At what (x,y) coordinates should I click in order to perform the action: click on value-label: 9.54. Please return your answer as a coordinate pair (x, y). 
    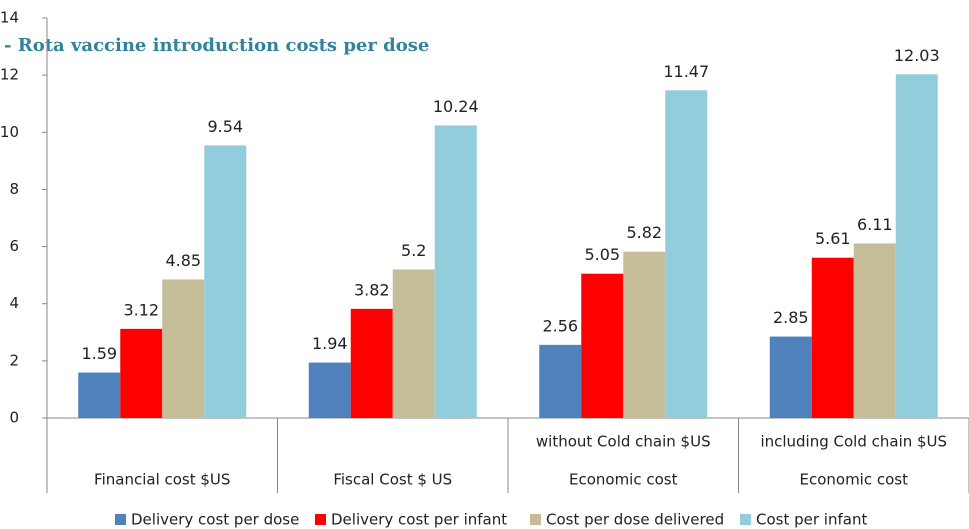
    Looking at the image, I should click on (225, 126).